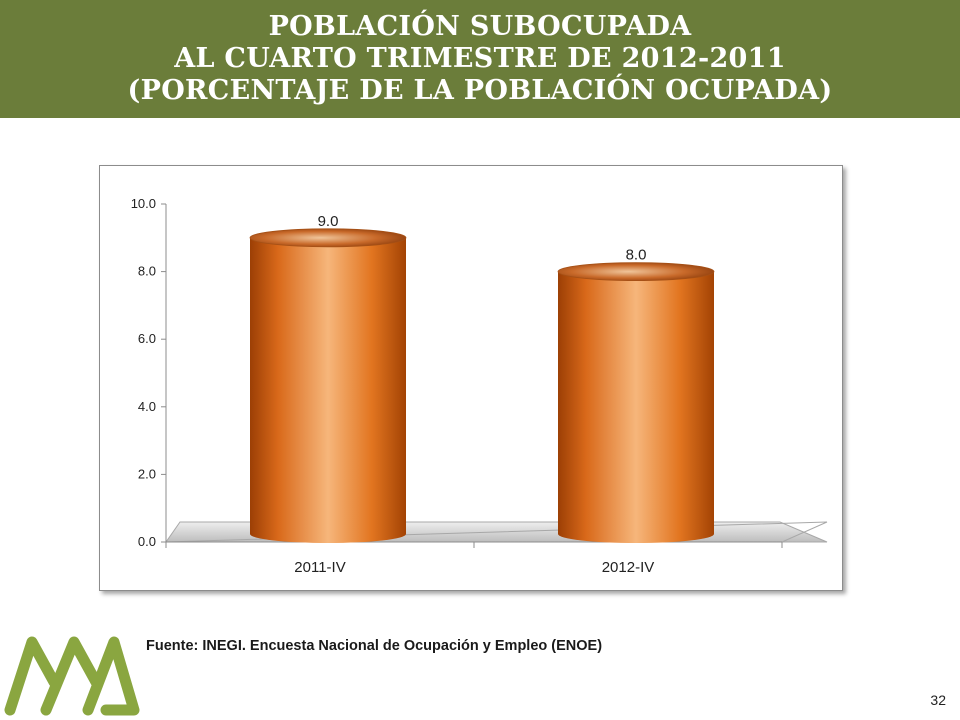 The height and width of the screenshot is (720, 960). I want to click on triangles-logo-icon, so click(72, 676).